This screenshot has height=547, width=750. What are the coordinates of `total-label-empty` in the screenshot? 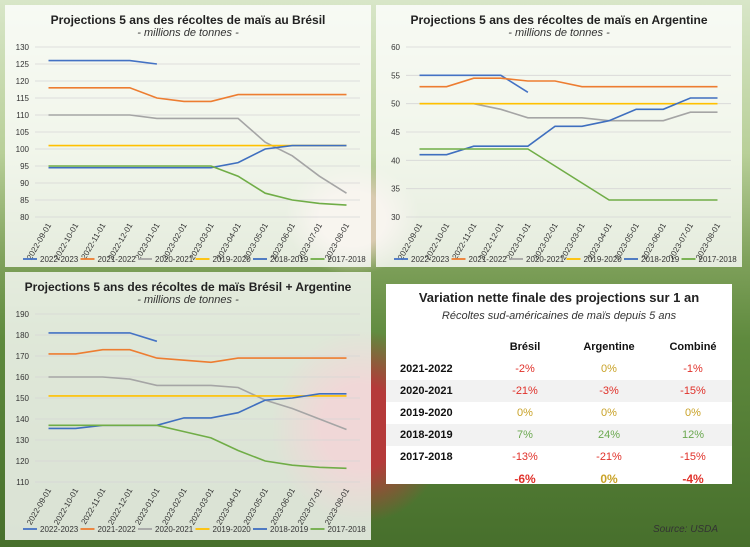 It's located at (436, 479).